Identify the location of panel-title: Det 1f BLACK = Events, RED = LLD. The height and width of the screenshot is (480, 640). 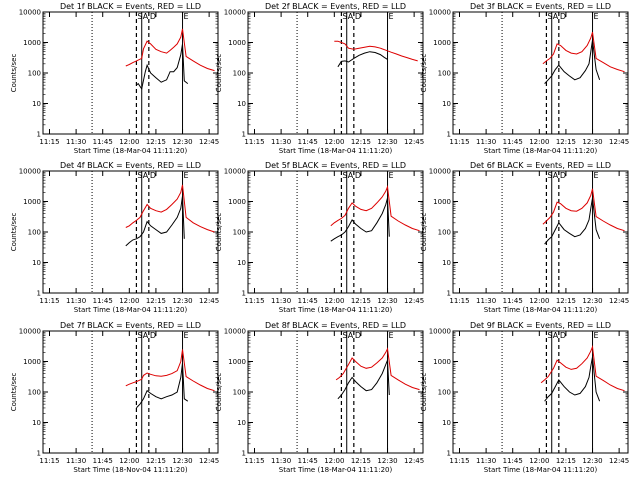
(130, 6).